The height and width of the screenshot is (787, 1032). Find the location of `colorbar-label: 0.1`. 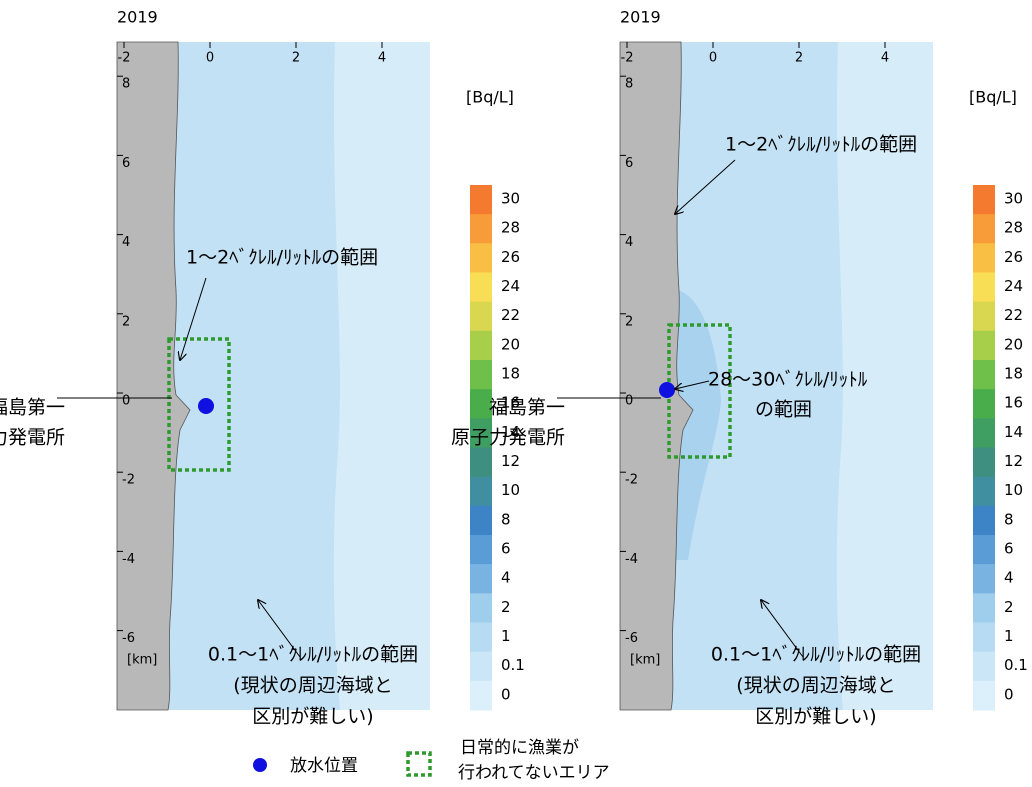

colorbar-label: 0.1 is located at coordinates (1016, 665).